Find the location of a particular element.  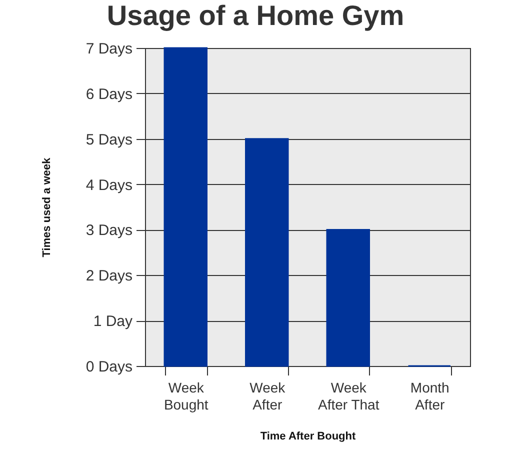

x-tick-label: Week Bought is located at coordinates (186, 396).